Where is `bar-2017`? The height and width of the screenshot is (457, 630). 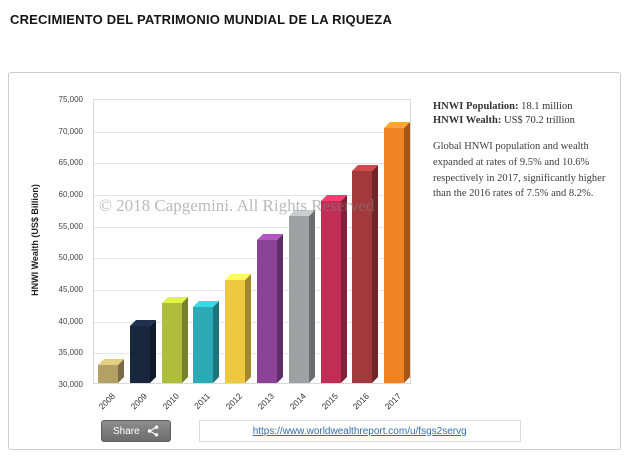 bar-2017 is located at coordinates (397, 252).